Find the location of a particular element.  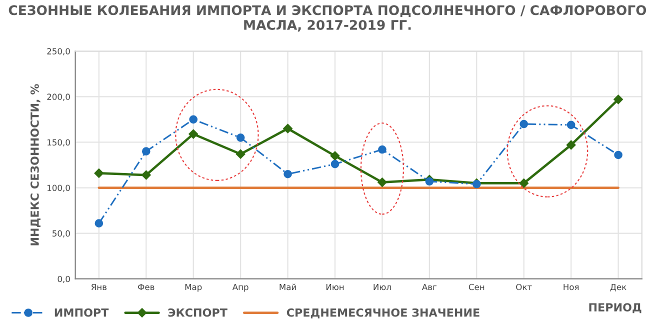

x-axis-title: ПЕРИОД is located at coordinates (615, 308).